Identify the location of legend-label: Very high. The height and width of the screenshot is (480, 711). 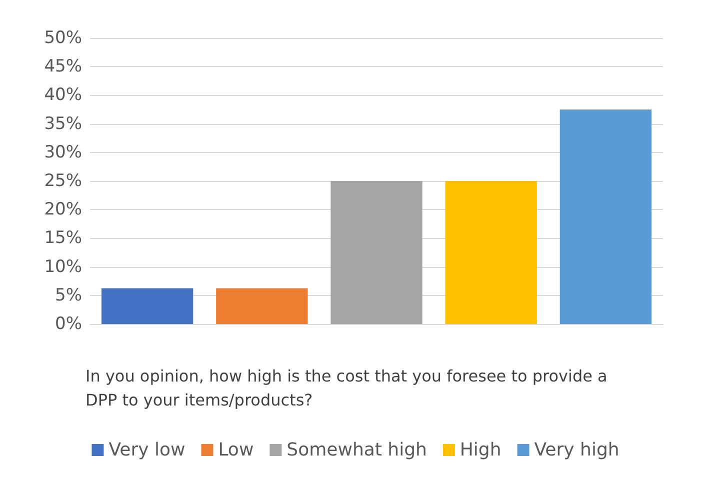
(577, 450).